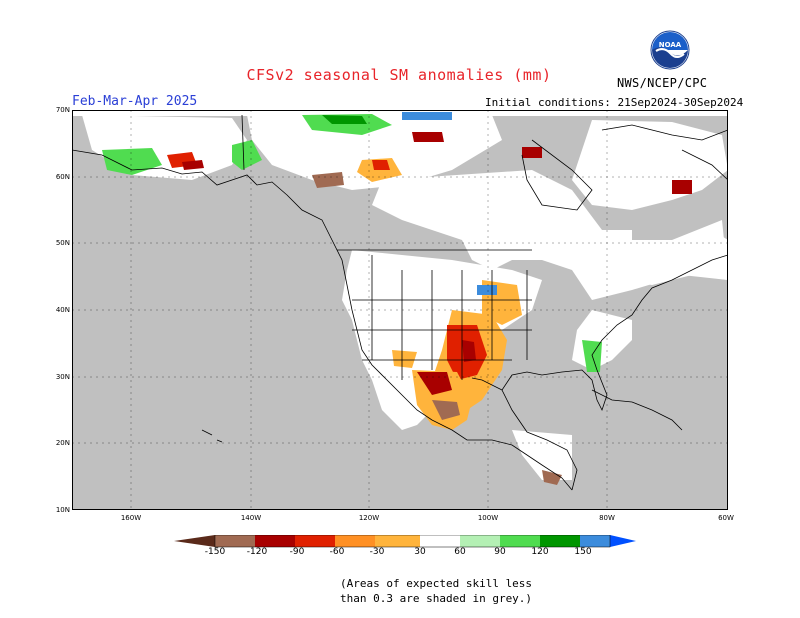  What do you see at coordinates (436, 598) in the screenshot?
I see `skill-note-line: than 0.3 are shaded in grey.)` at bounding box center [436, 598].